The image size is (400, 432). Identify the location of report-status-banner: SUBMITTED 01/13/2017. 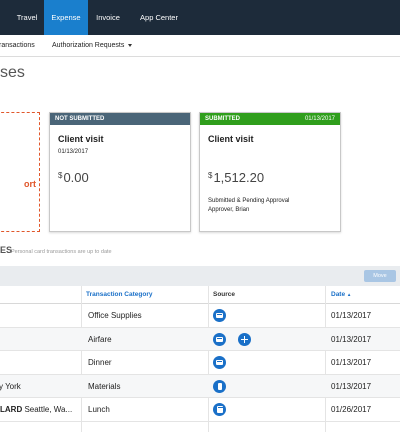
(270, 119).